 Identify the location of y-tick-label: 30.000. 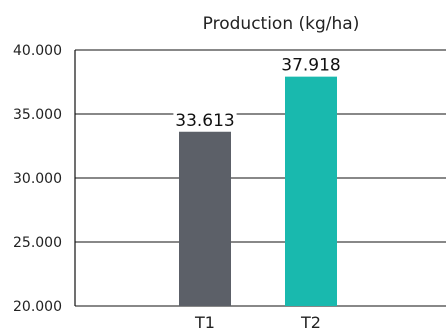
(37, 179).